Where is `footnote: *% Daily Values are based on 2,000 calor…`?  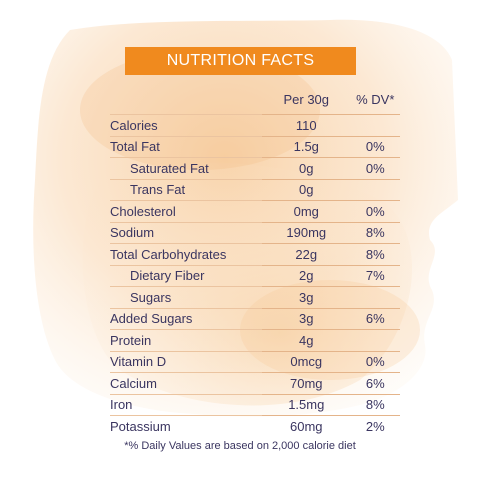
footnote: *% Daily Values are based on 2,000 calor… is located at coordinates (240, 446).